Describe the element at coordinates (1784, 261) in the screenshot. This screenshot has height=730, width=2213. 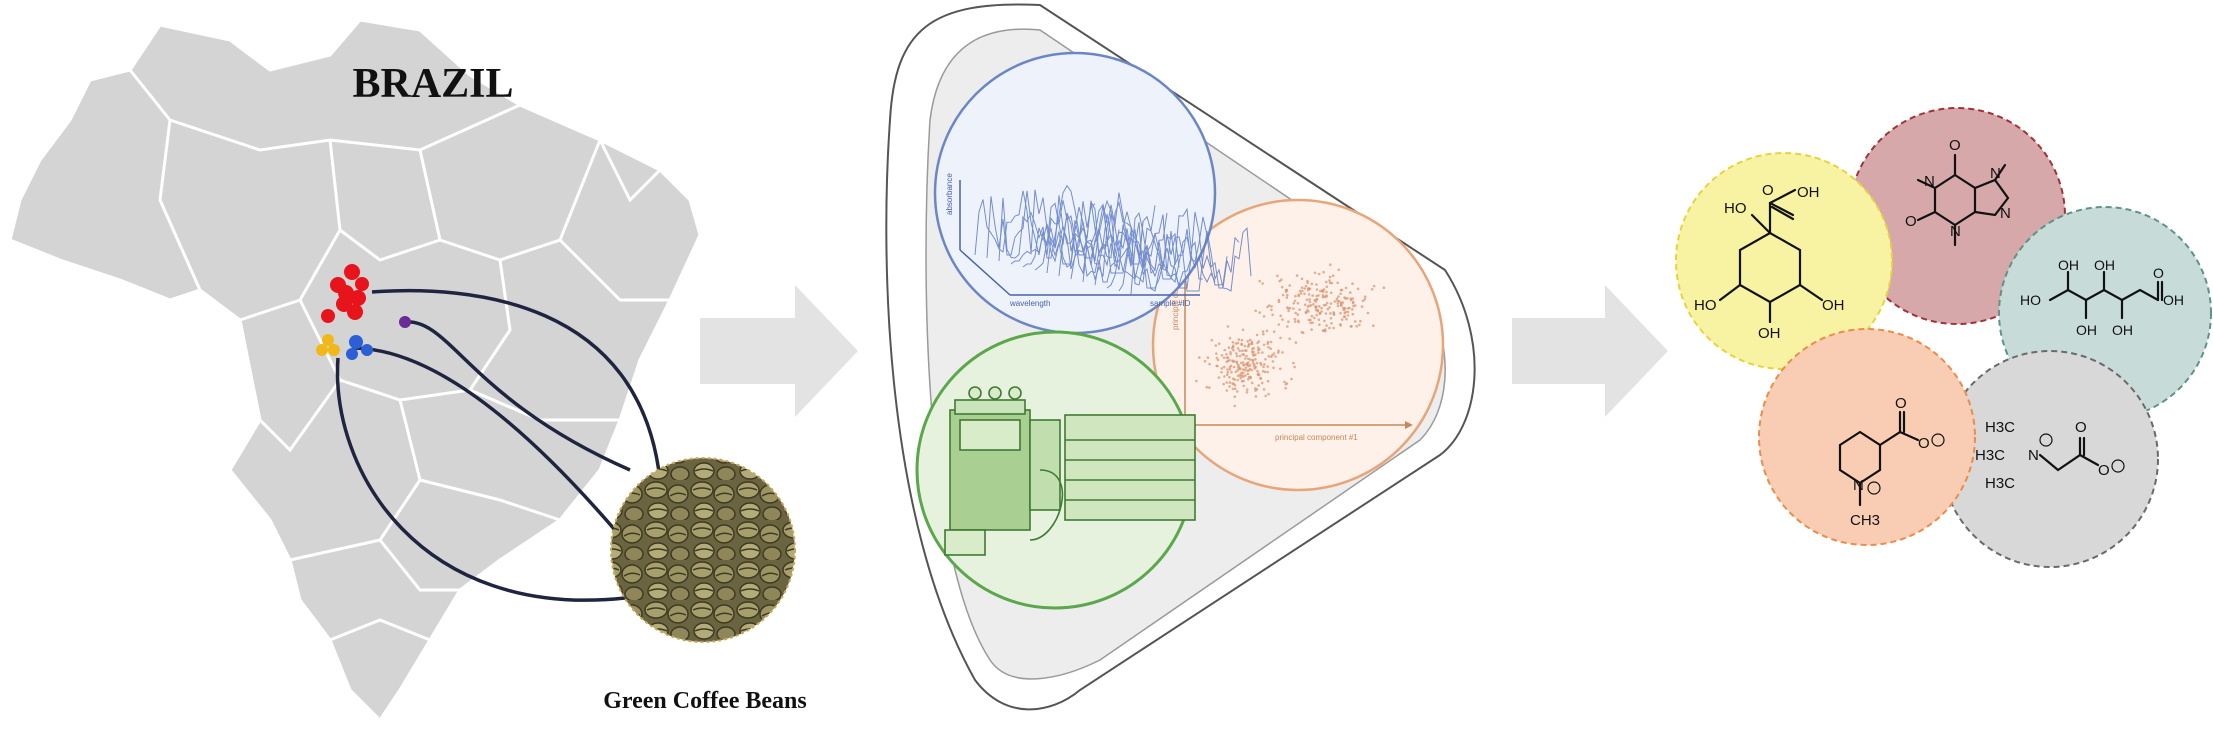
I see `quinic-acid-circle` at that location.